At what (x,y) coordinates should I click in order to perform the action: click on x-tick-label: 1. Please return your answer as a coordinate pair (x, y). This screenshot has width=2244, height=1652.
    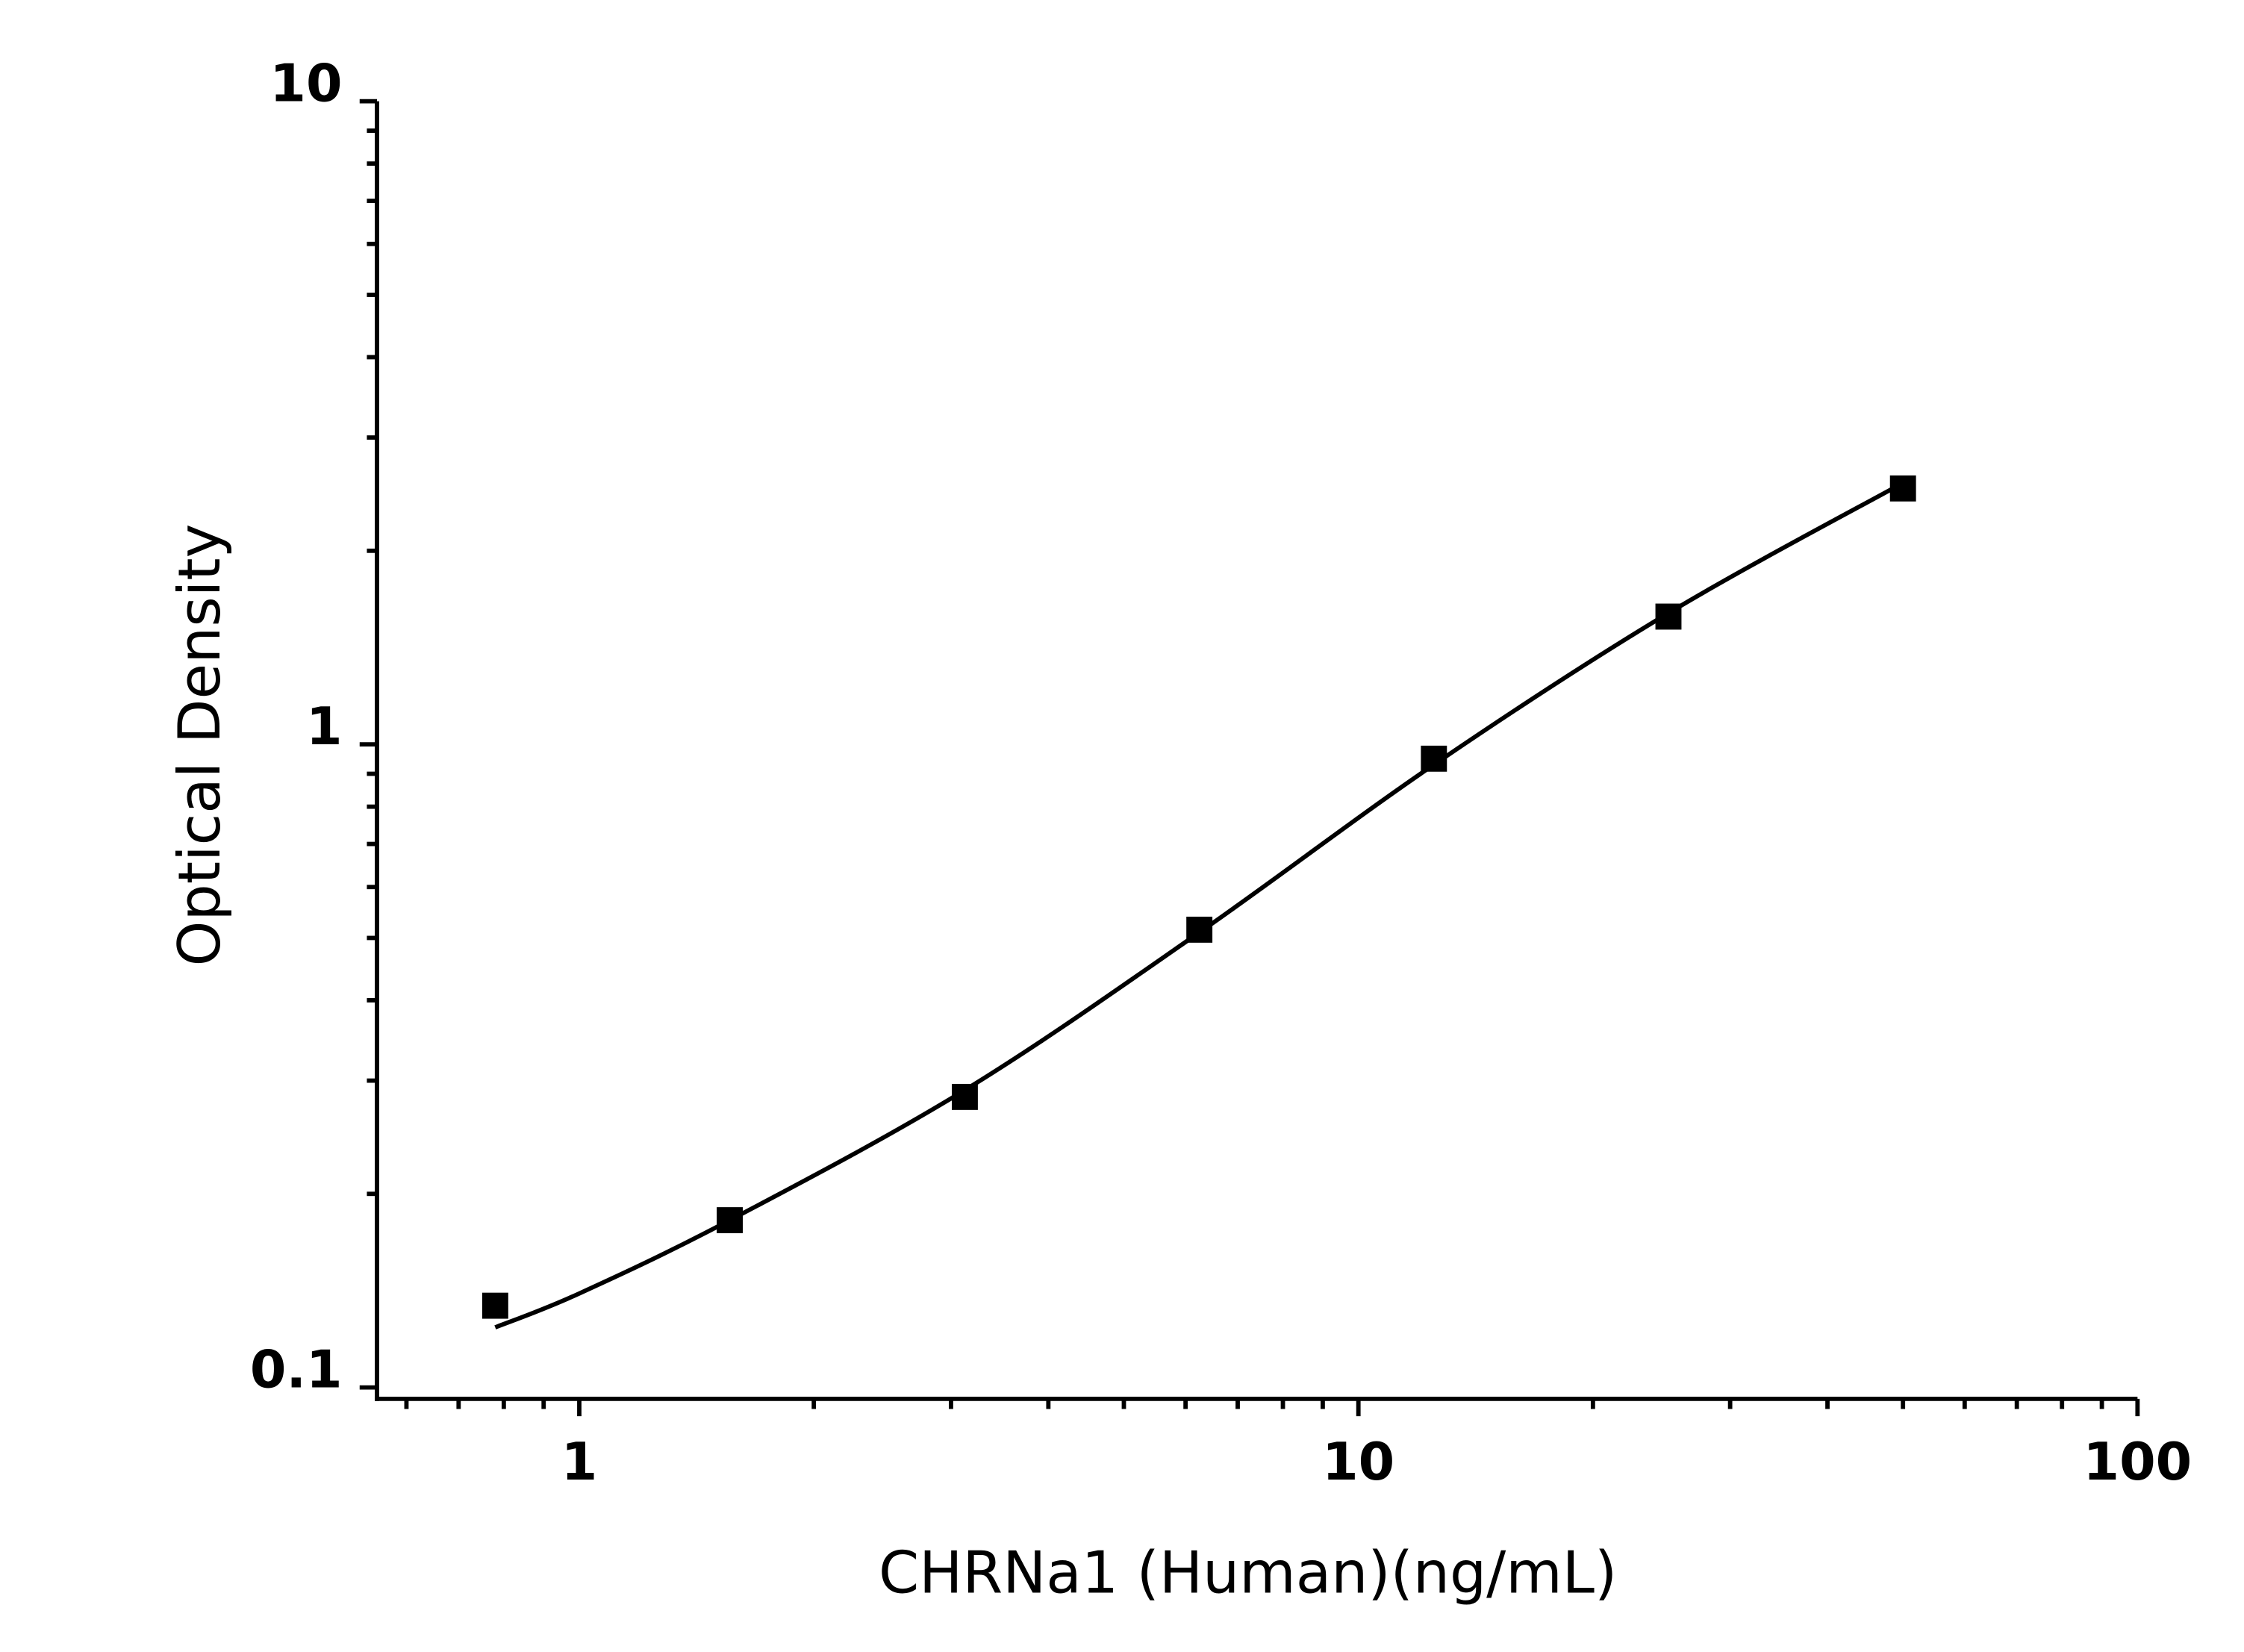
    Looking at the image, I should click on (579, 1462).